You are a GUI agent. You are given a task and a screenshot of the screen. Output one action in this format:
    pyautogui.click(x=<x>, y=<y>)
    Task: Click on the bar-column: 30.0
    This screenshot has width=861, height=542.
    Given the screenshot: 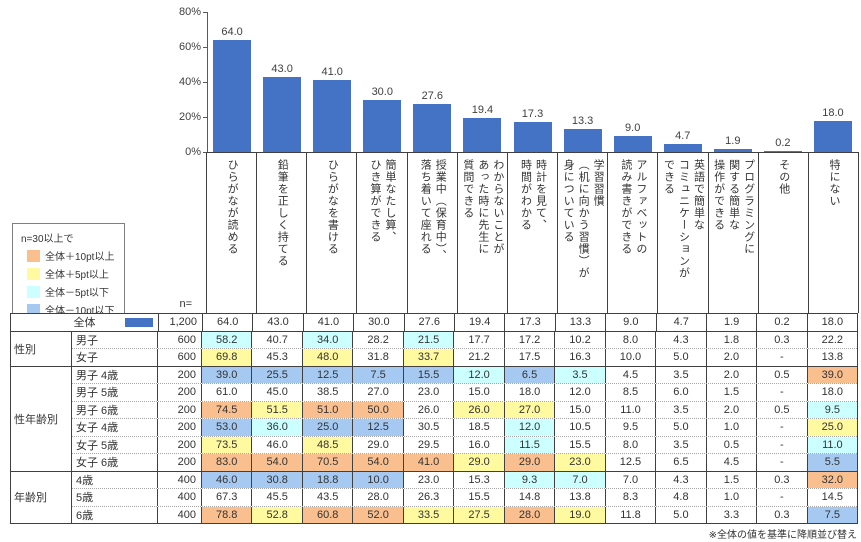 What is the action you would take?
    pyautogui.click(x=382, y=82)
    